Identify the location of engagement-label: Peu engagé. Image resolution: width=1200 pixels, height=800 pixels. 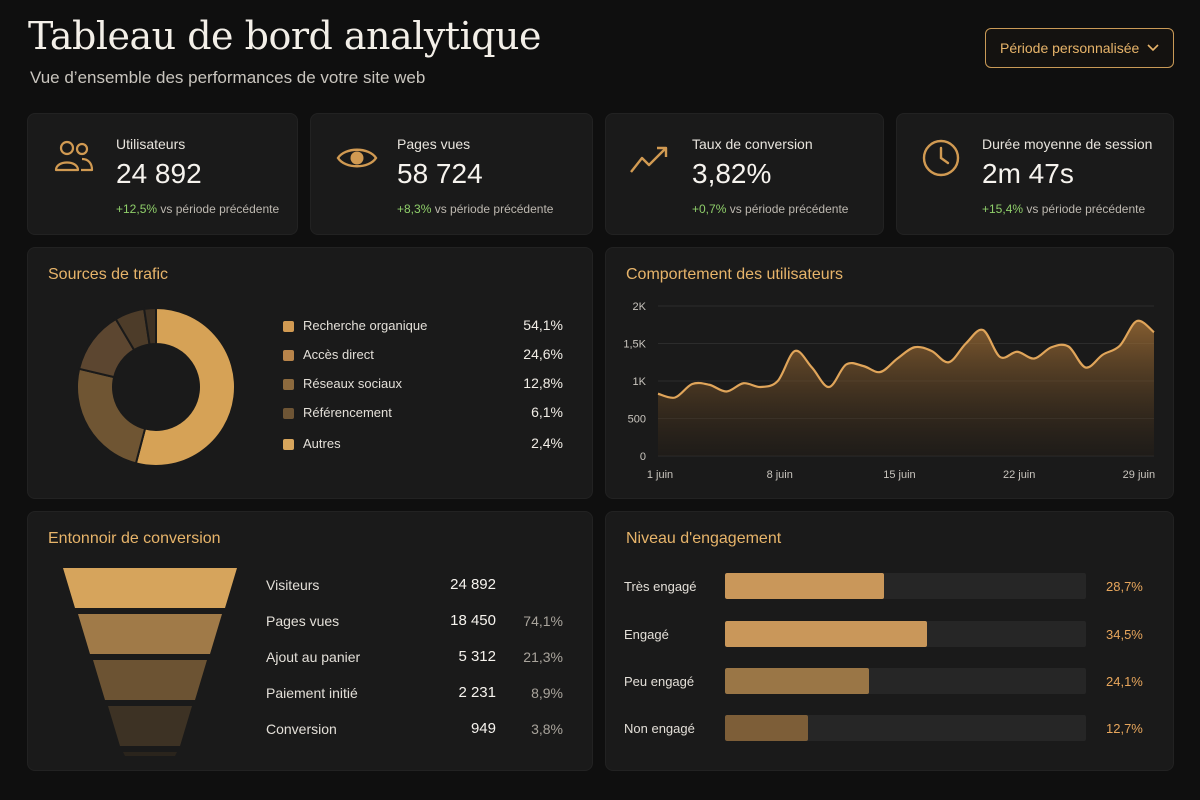
(659, 681).